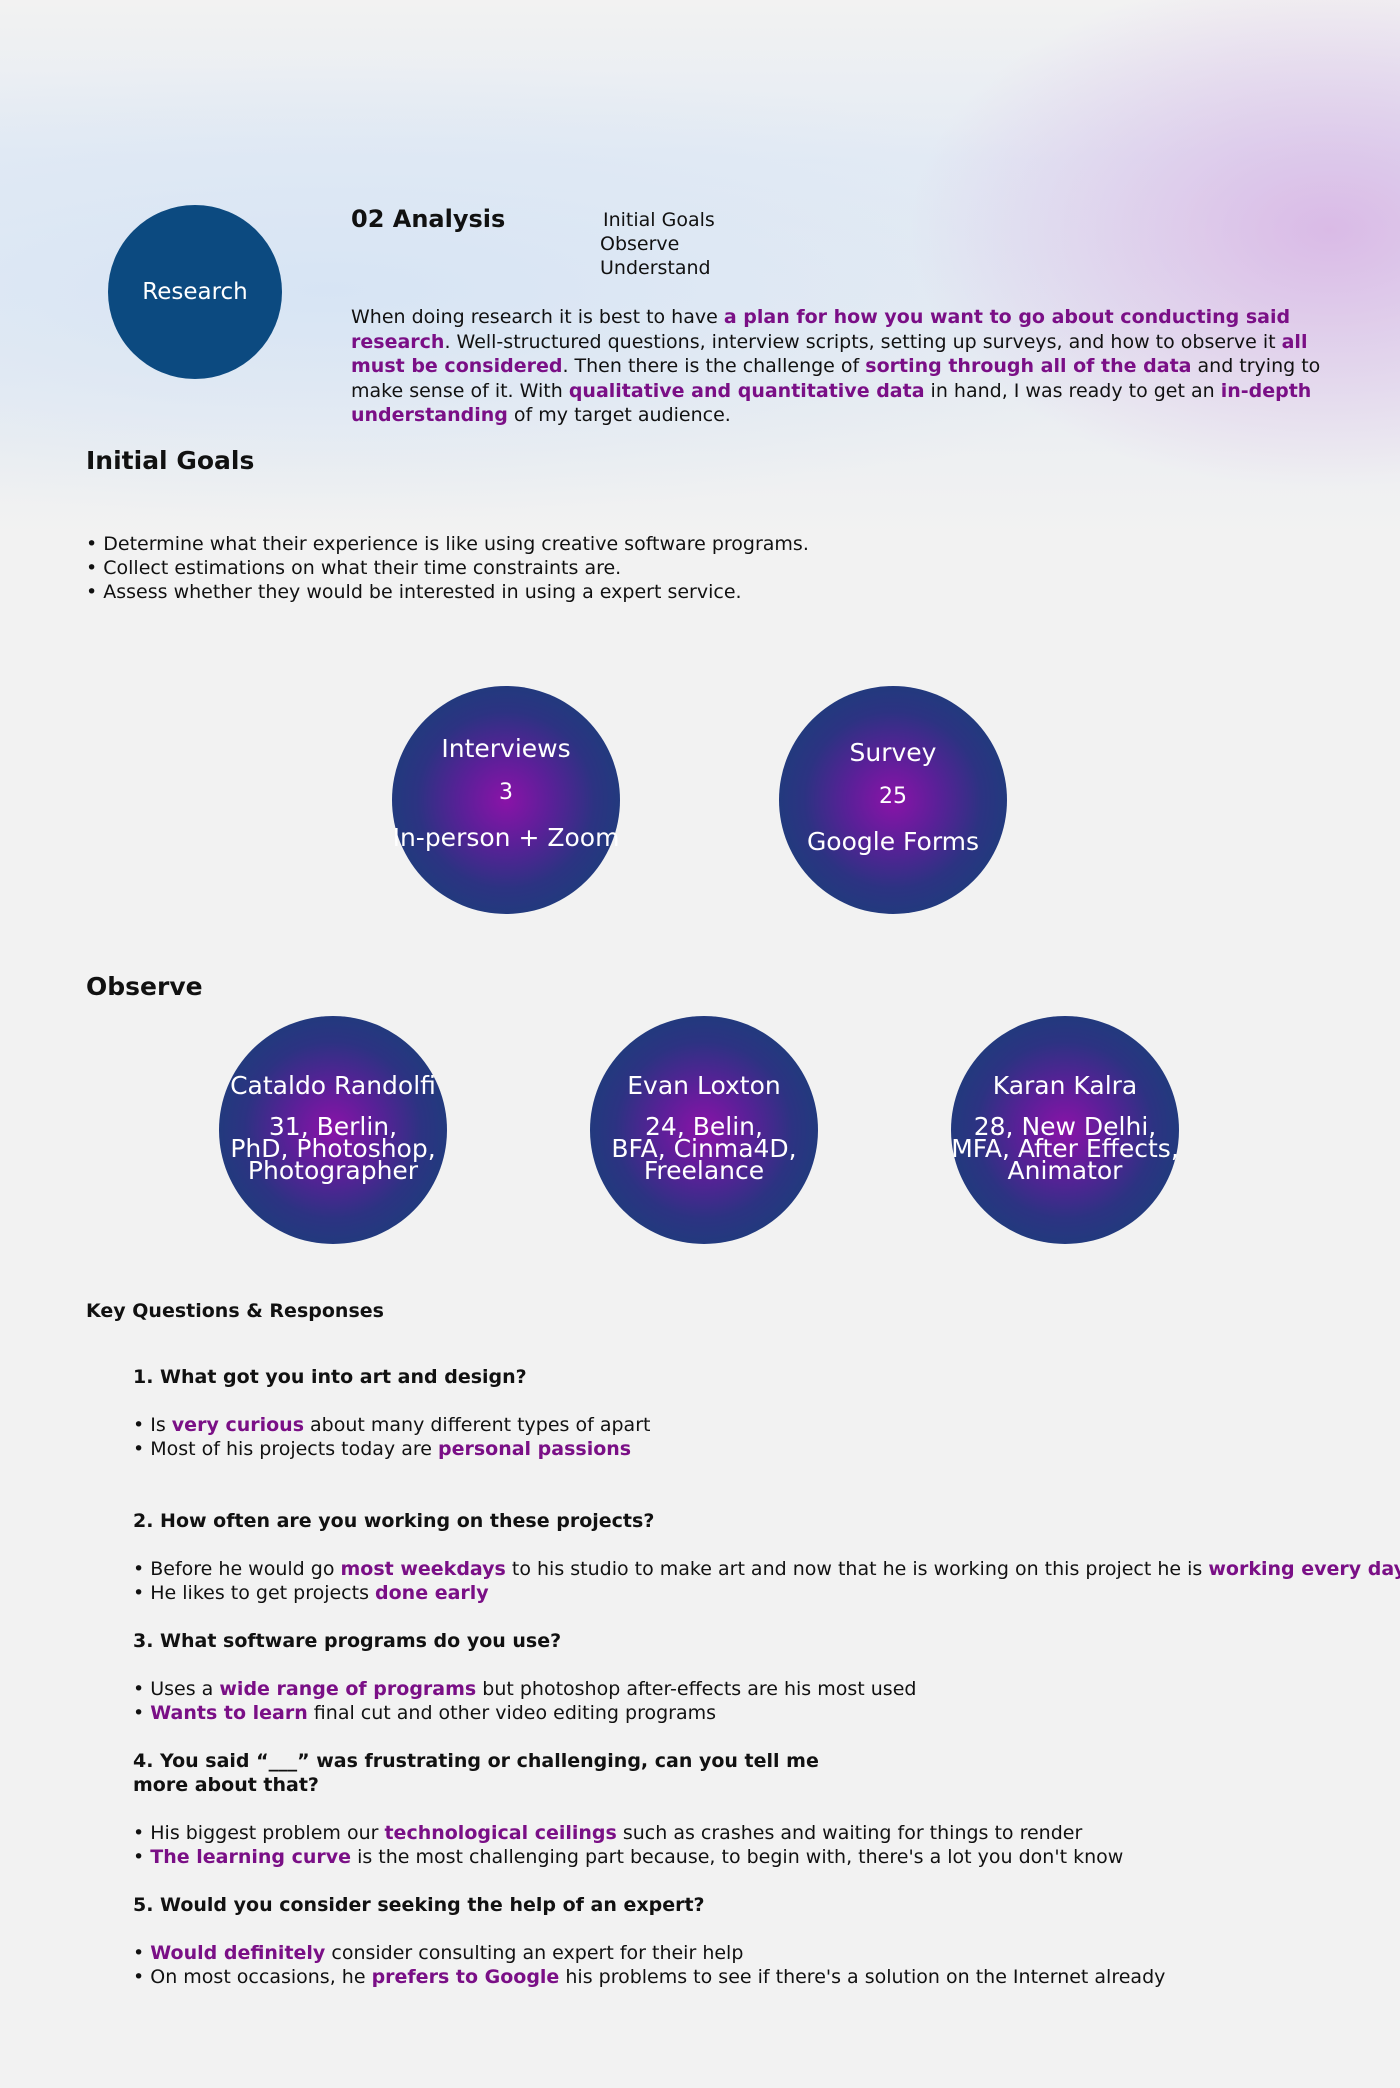 This screenshot has width=1400, height=2088. I want to click on persona-name: Evan Loxton, so click(704, 1085).